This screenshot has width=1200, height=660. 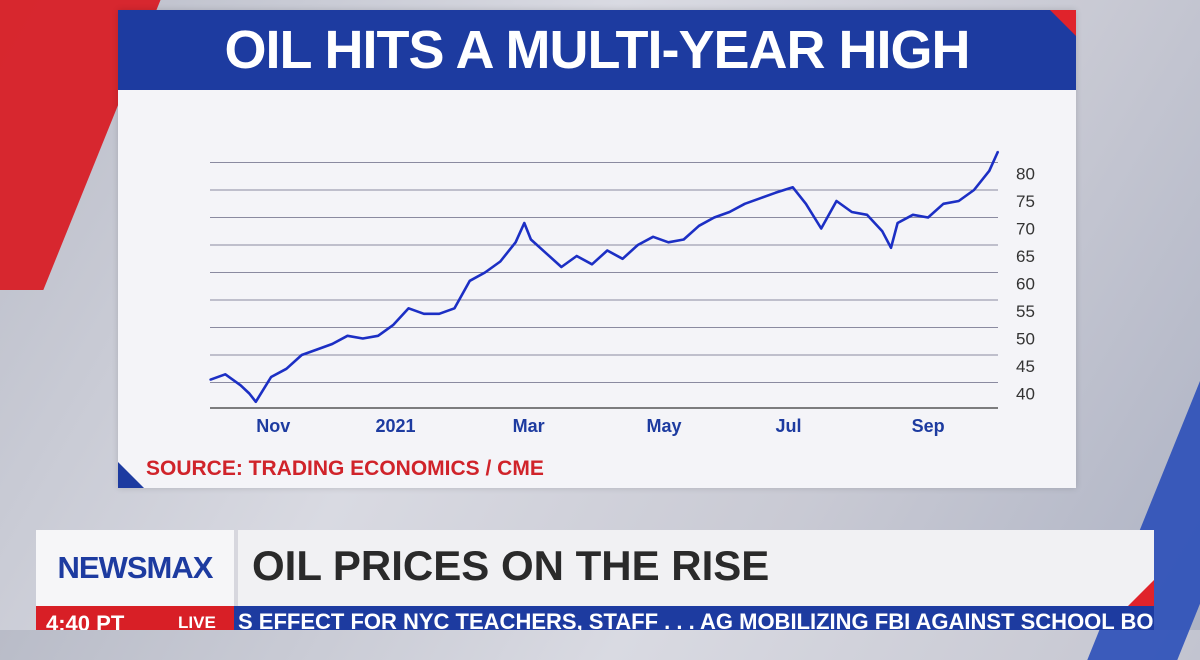 What do you see at coordinates (345, 468) in the screenshot?
I see `source-label: SOURCE: TRADING ECONOMICS / CME` at bounding box center [345, 468].